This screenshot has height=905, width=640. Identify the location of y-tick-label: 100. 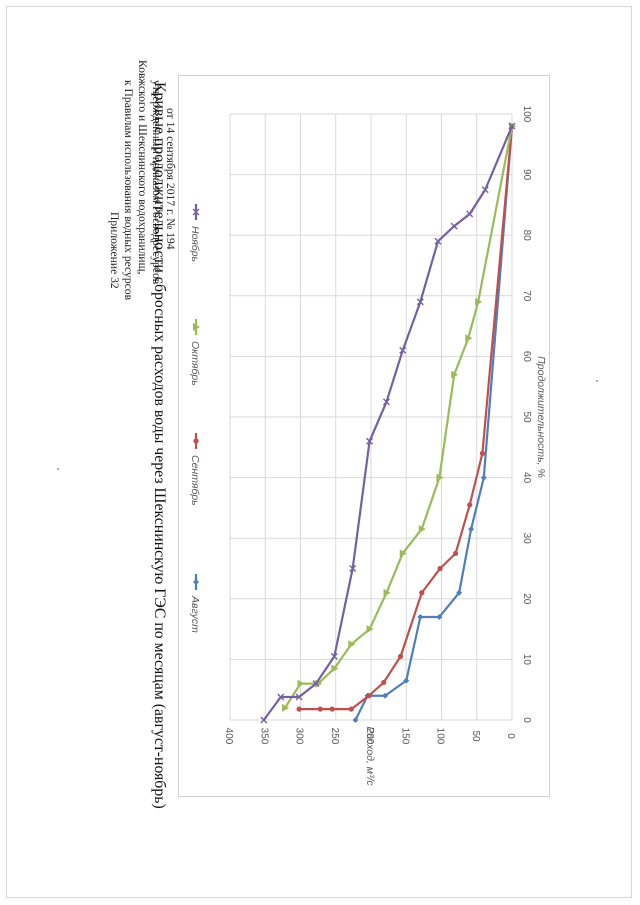
(440, 736).